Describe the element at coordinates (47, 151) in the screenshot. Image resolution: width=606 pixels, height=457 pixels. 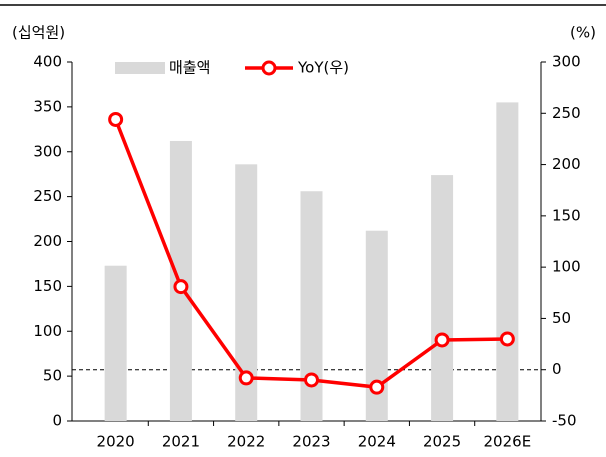
I see `y-tick-label: 300` at that location.